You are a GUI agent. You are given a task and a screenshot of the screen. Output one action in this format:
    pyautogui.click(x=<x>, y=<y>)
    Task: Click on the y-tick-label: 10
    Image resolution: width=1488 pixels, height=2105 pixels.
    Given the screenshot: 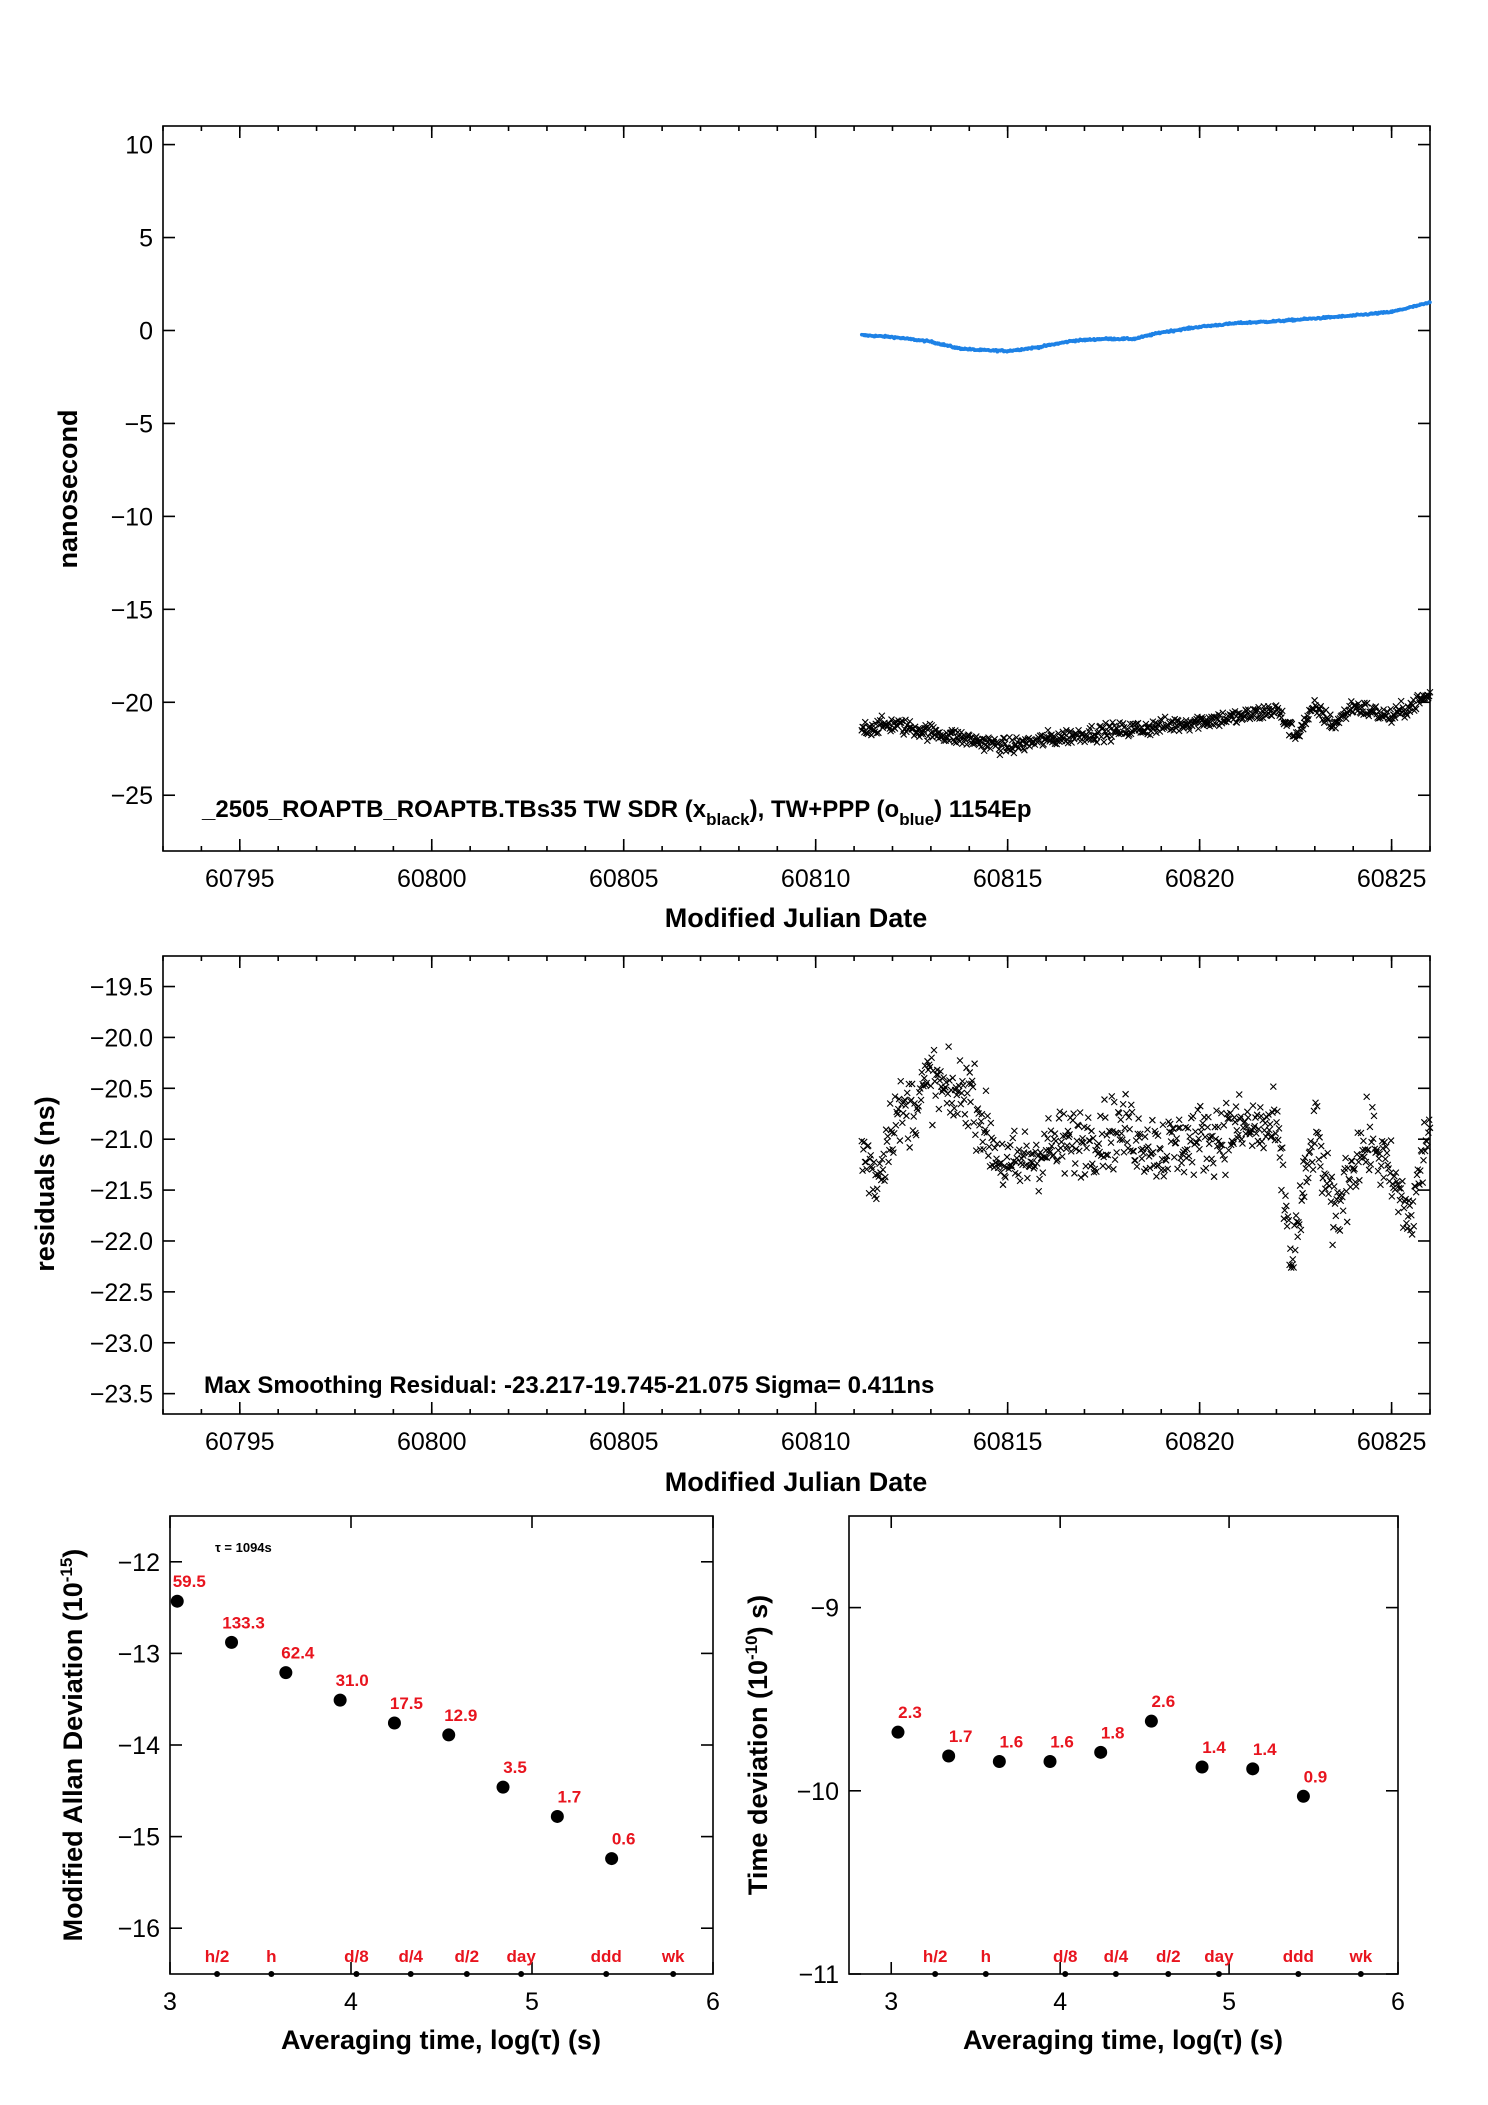 What is the action you would take?
    pyautogui.click(x=139, y=146)
    